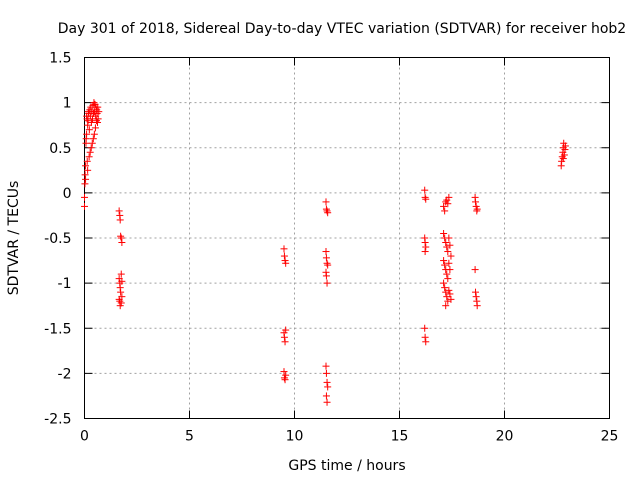 The height and width of the screenshot is (480, 640). I want to click on y-axis-label: SDTVAR / TECUs, so click(14, 238).